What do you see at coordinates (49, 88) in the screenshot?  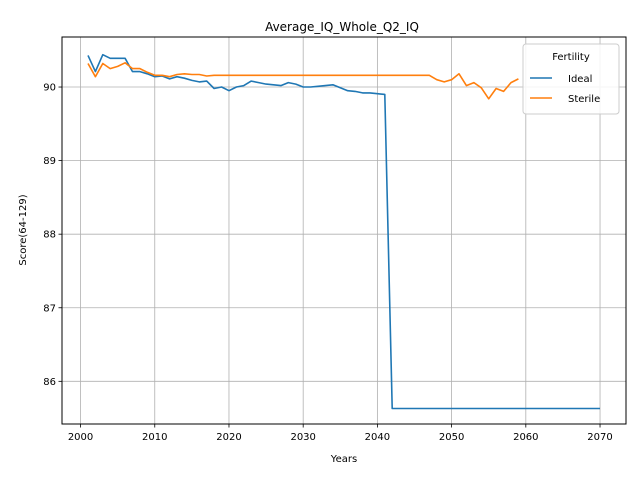 I see `y-tick-label: 90` at bounding box center [49, 88].